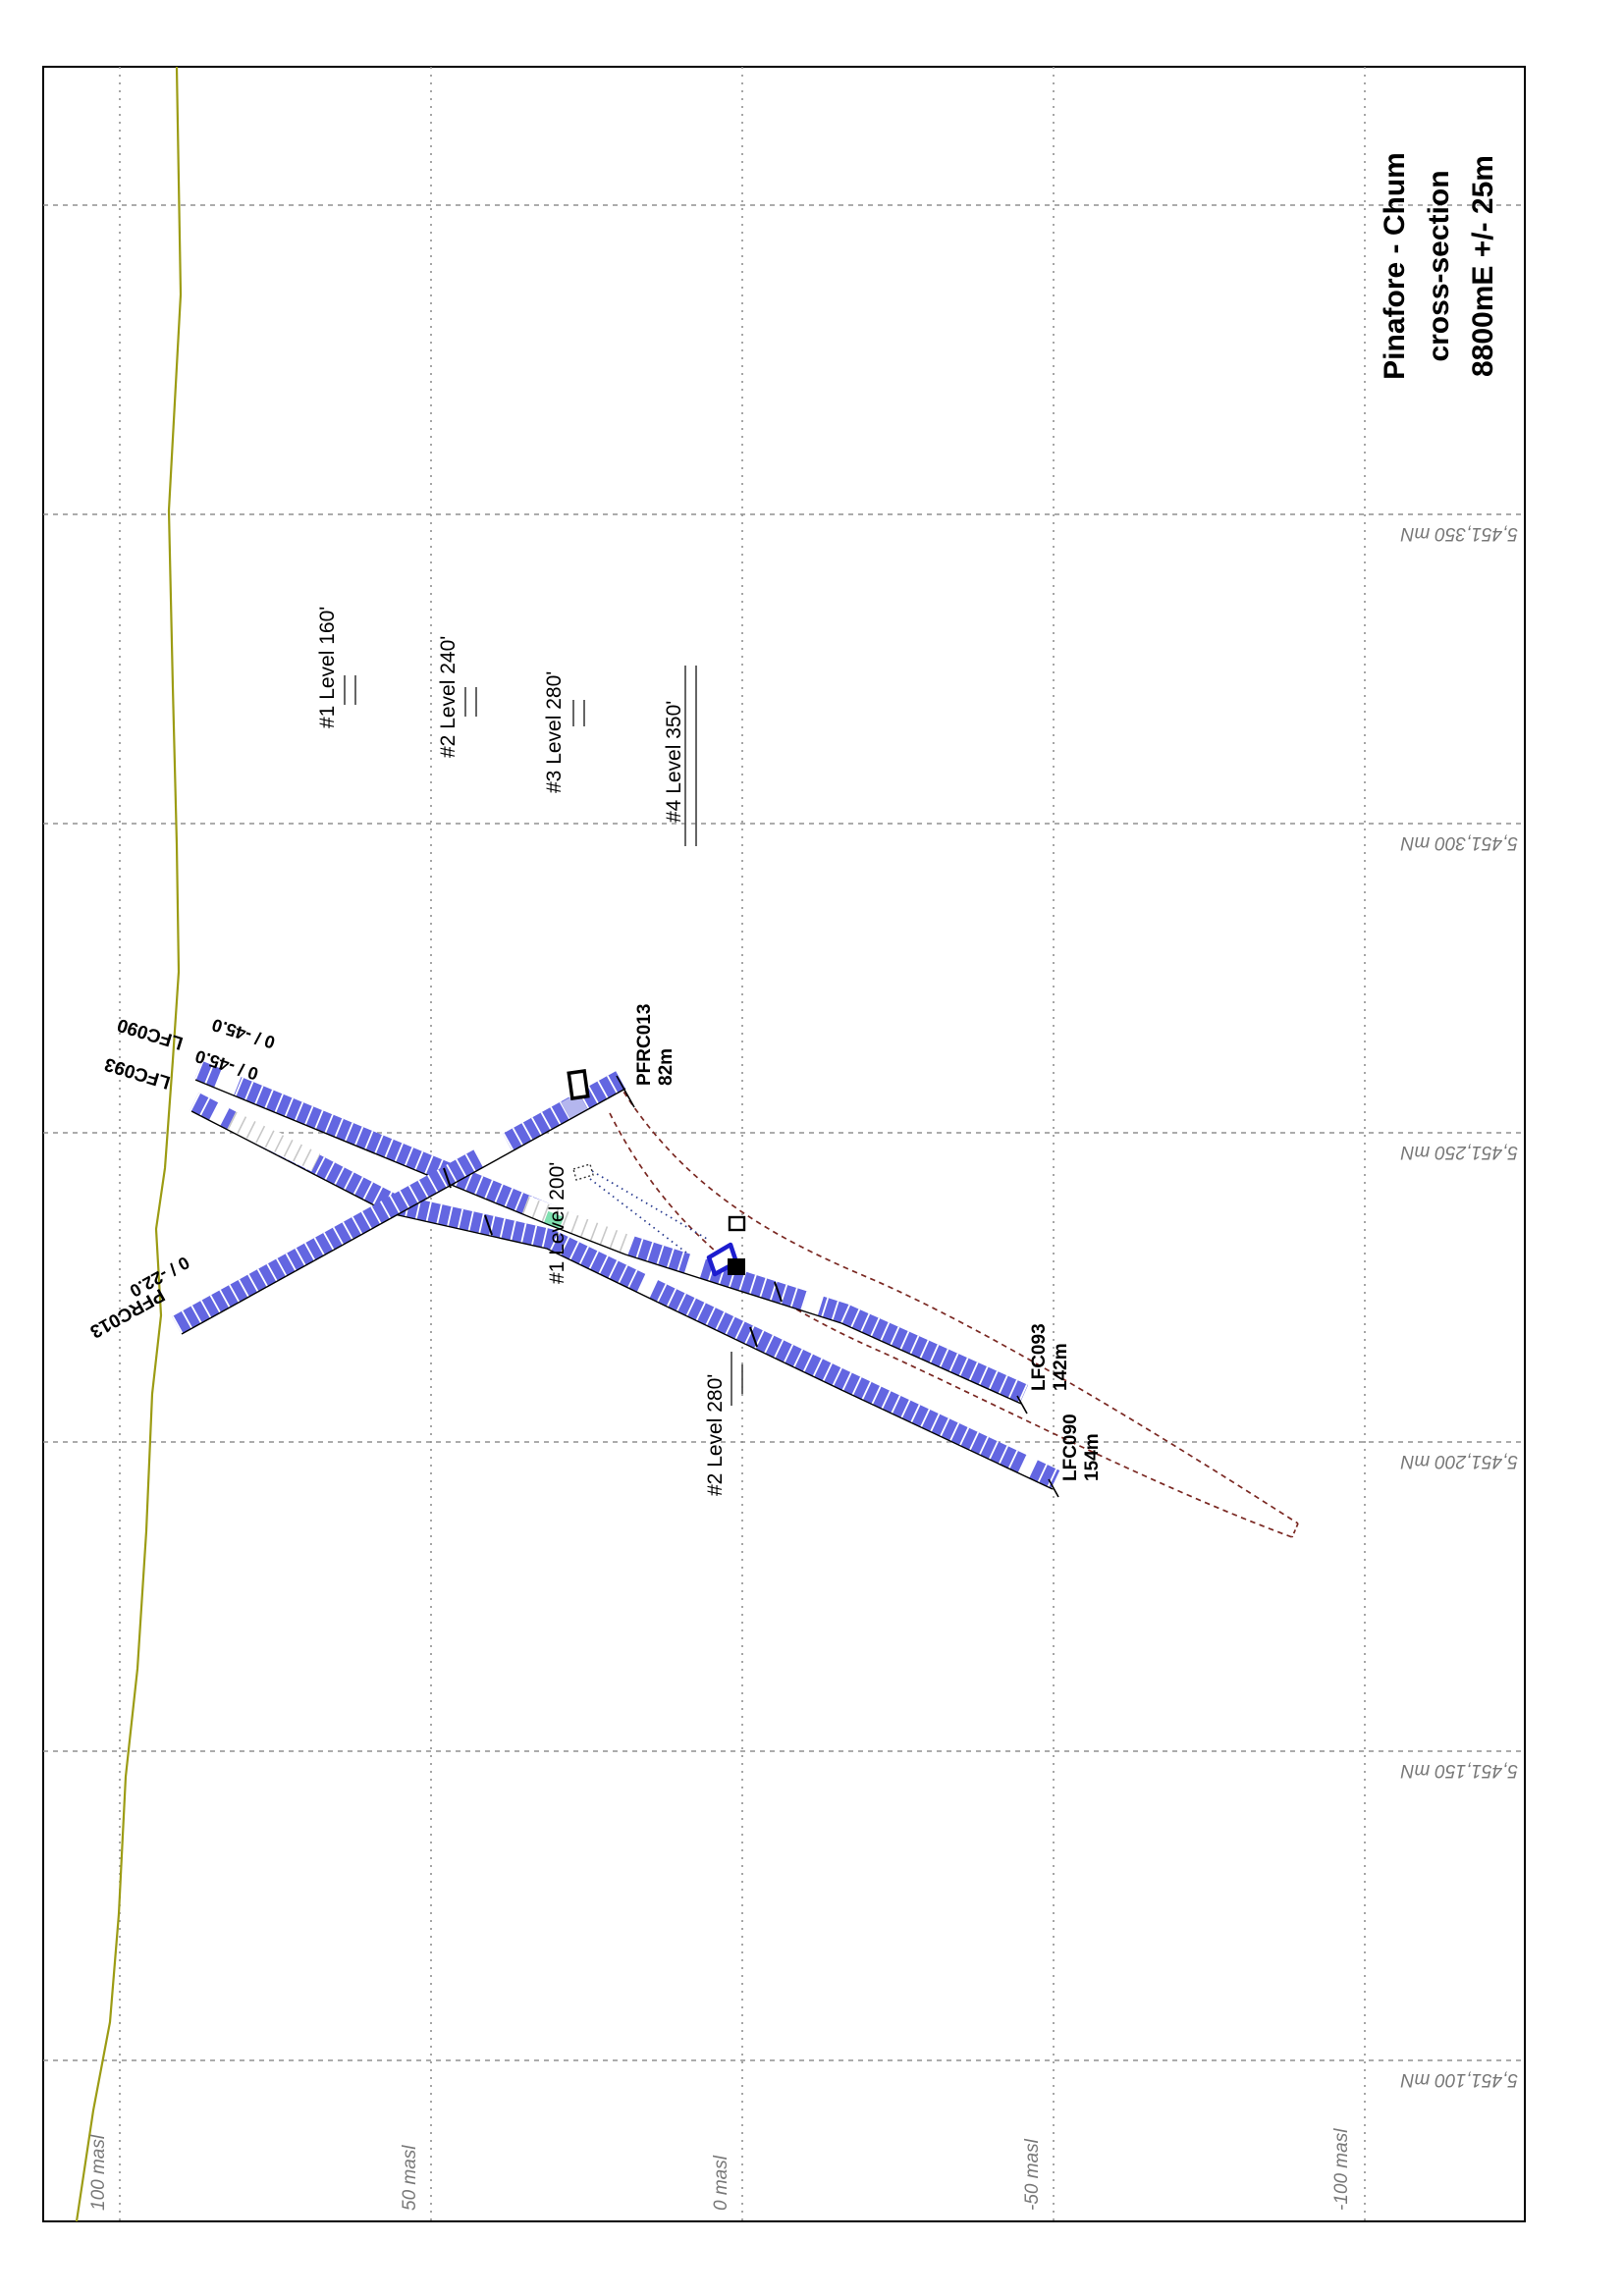 Image resolution: width=1624 pixels, height=2296 pixels. What do you see at coordinates (1061, 1367) in the screenshot?
I see `eoh-depth-lfc093: 142m` at bounding box center [1061, 1367].